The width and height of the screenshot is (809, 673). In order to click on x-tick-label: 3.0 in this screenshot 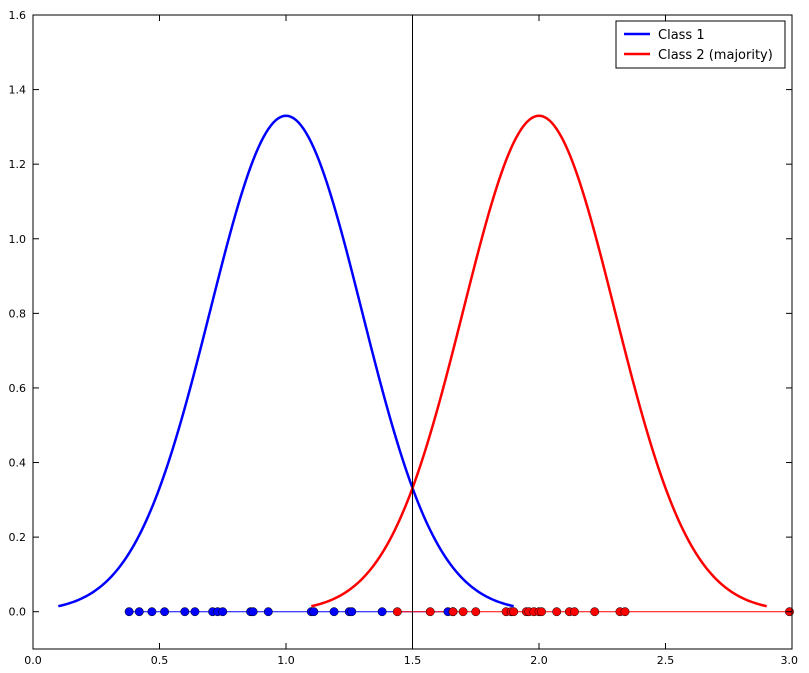, I will do `click(790, 660)`.